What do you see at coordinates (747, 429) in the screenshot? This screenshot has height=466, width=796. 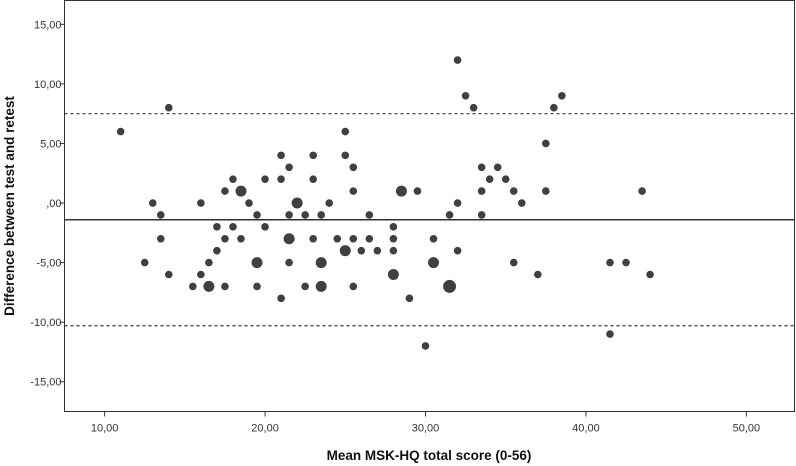 I see `x-tick-label: 50,00` at bounding box center [747, 429].